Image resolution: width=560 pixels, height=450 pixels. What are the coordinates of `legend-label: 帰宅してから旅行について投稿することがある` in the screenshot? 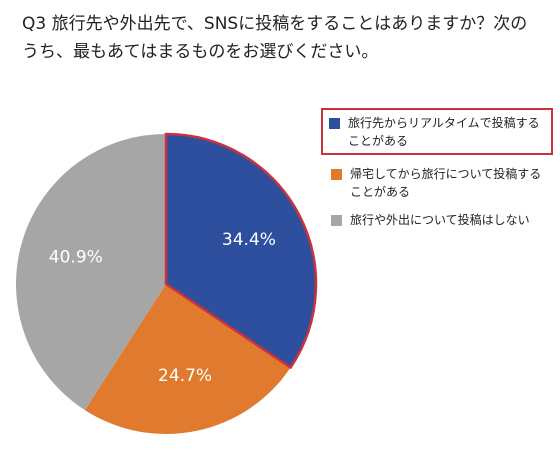 It's located at (446, 183).